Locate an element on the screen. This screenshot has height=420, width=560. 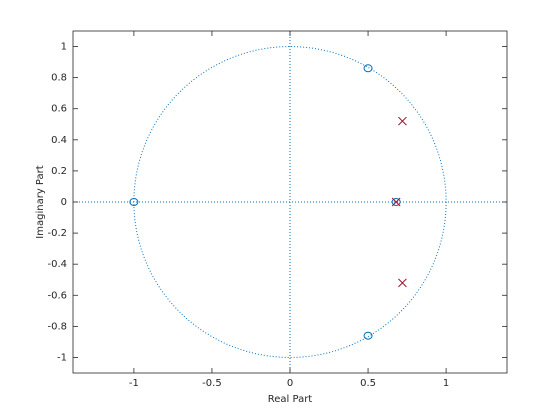
y-tick-label: -0.2 is located at coordinates (57, 233).